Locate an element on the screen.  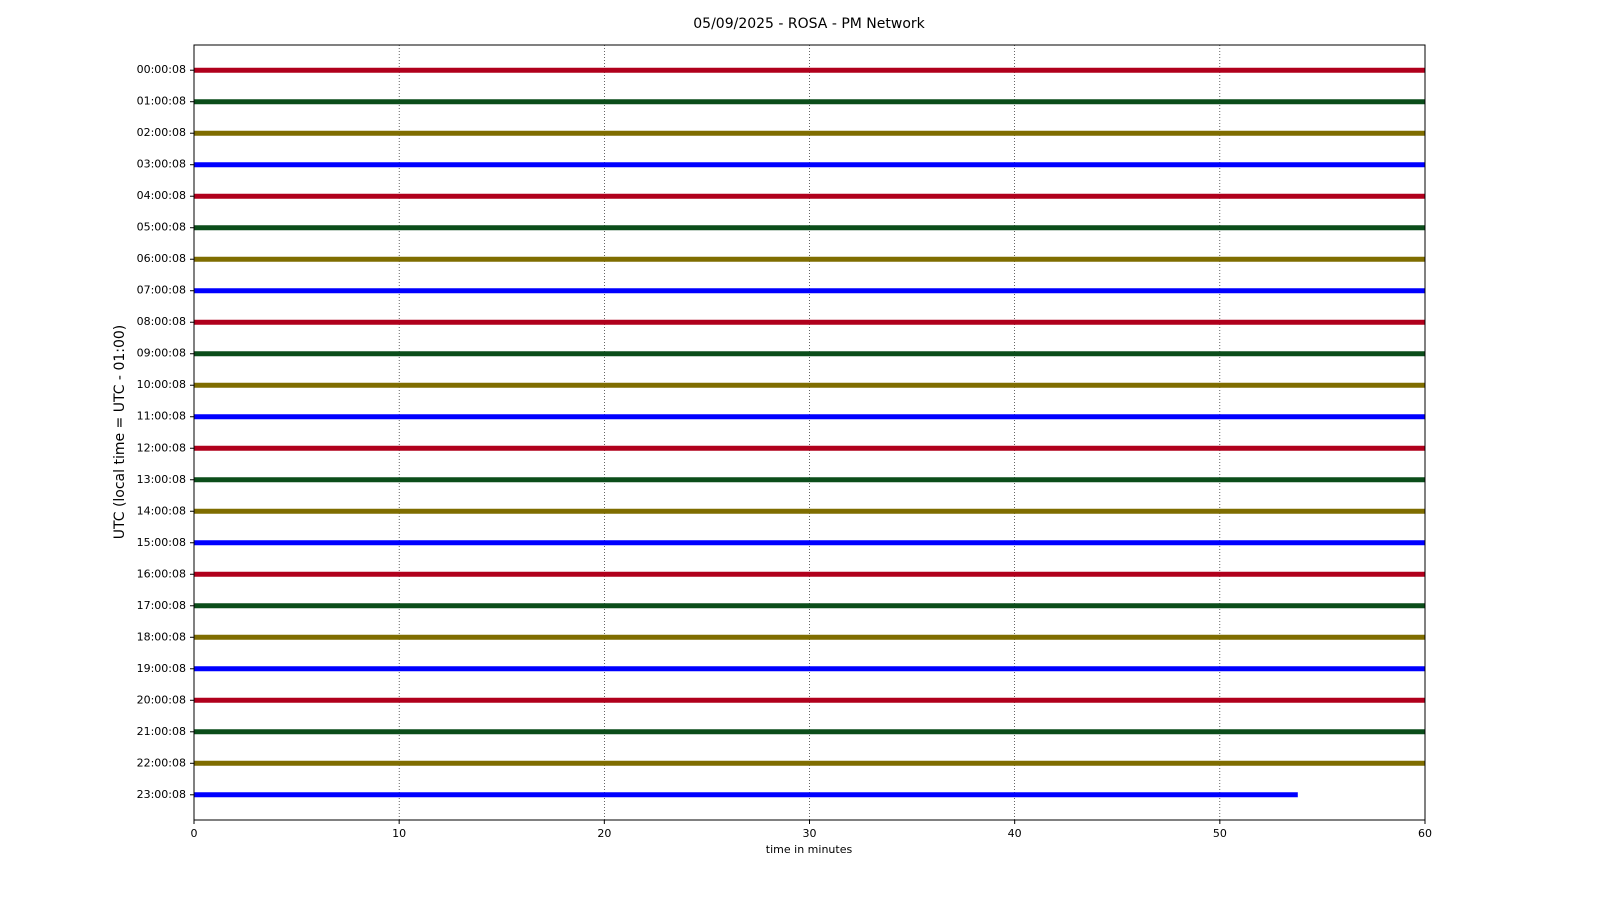
y-tick-label: 21:00:08 is located at coordinates (161, 731).